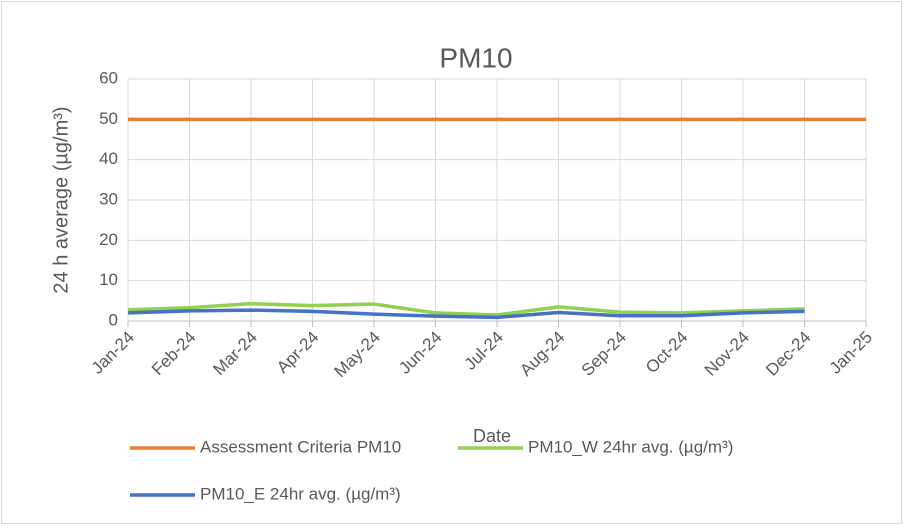  I want to click on legend-label: PM10_E 24hr avg. (µg/m³), so click(300, 493).